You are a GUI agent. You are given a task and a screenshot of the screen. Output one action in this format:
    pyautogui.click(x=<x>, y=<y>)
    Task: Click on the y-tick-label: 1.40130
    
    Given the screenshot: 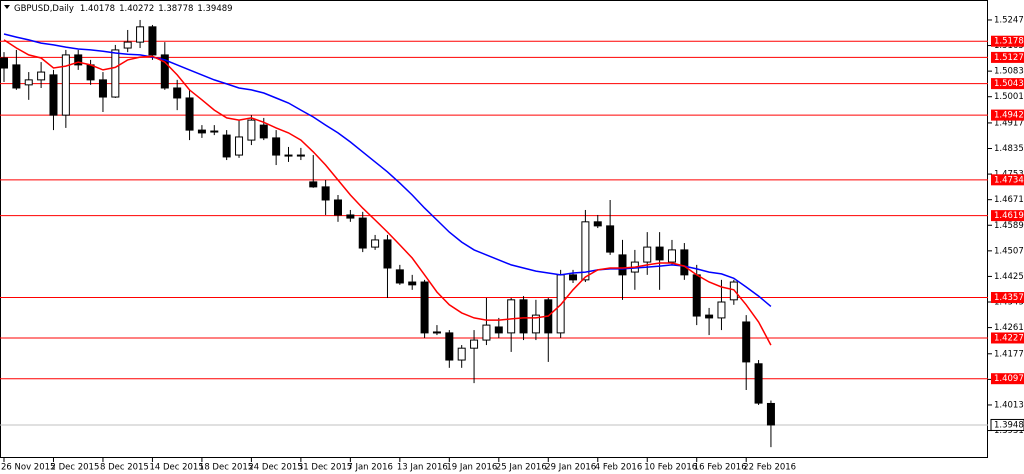 What is the action you would take?
    pyautogui.click(x=1009, y=405)
    